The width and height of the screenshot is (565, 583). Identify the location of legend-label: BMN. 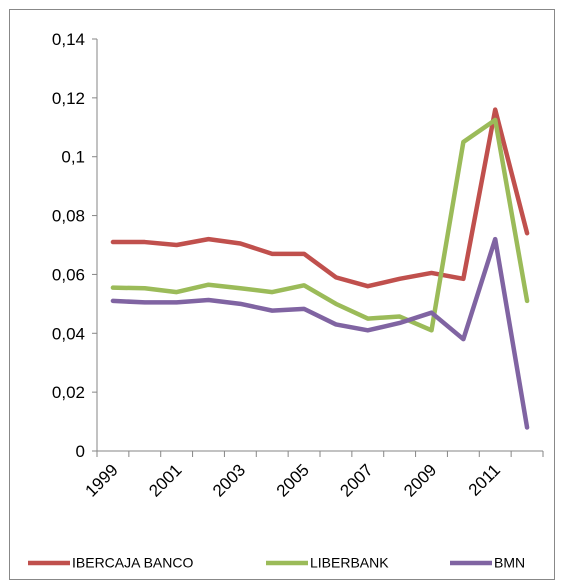
(509, 563).